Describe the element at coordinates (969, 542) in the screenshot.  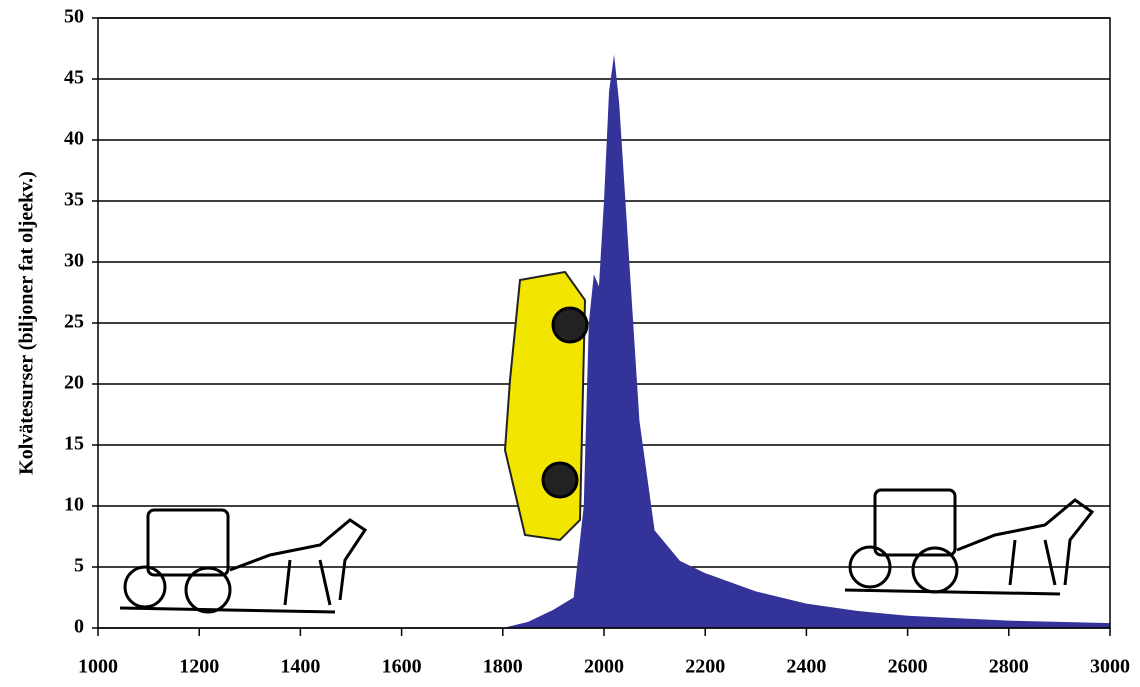
I see `carriage-right` at that location.